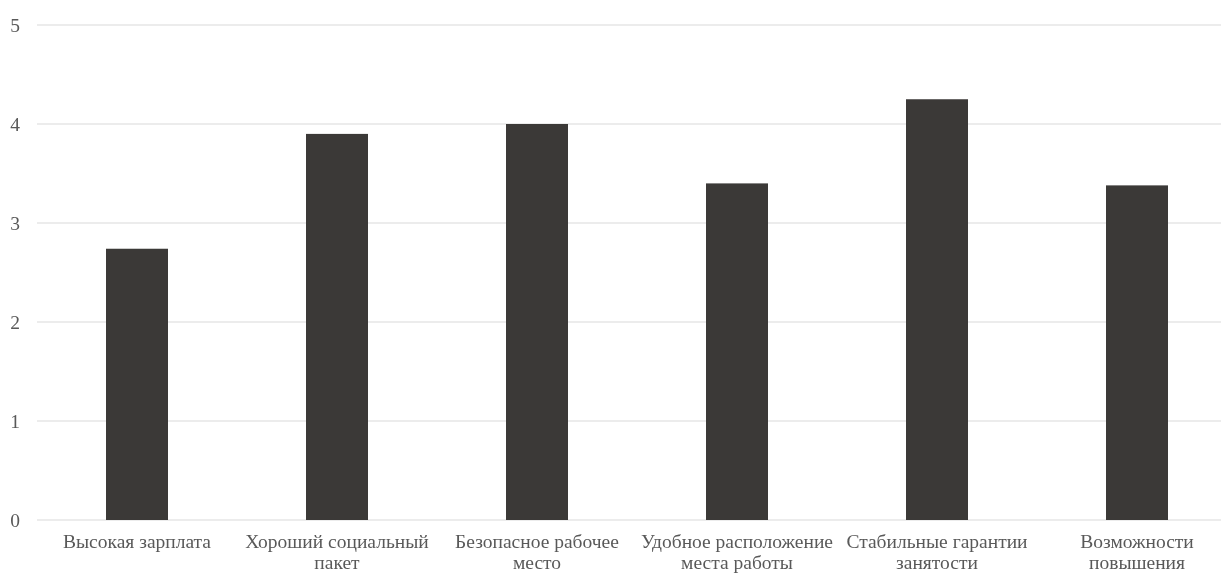 The image size is (1221, 577). I want to click on y-tick-label: 0, so click(15, 520).